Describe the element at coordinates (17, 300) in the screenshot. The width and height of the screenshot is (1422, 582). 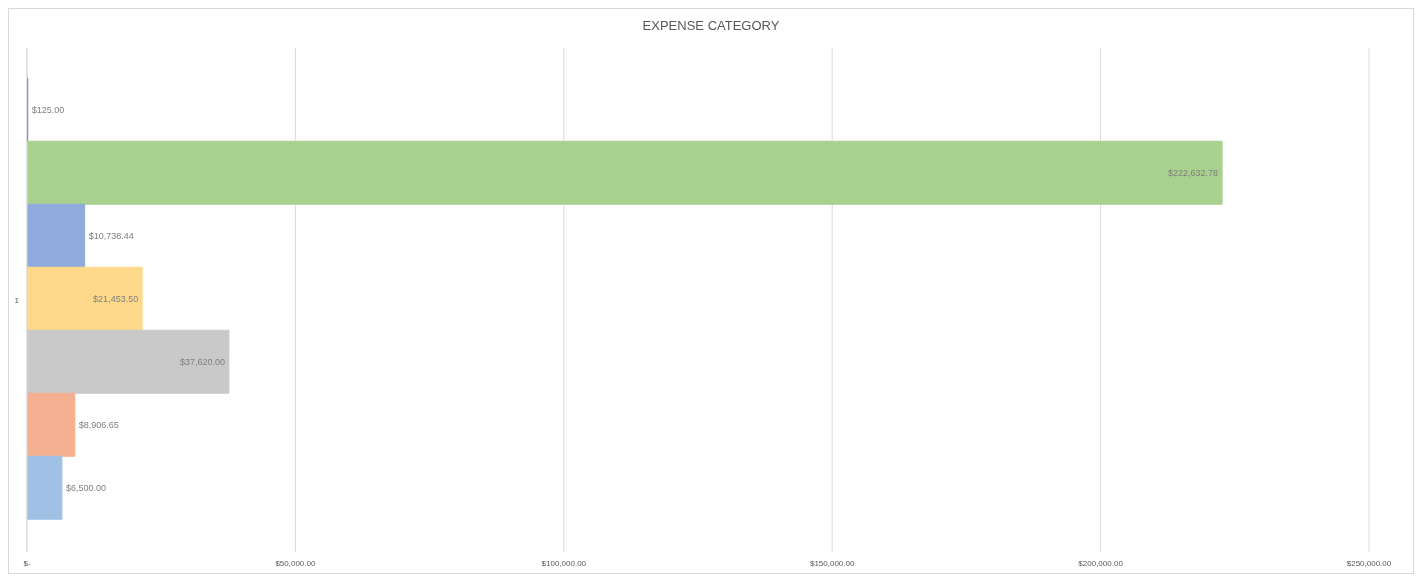
I see `y-tick-label: 1` at that location.